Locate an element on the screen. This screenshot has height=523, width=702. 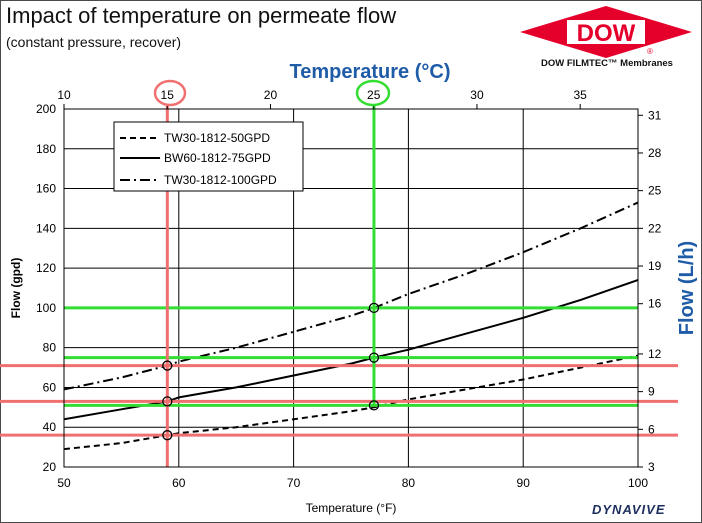
y2-tick-label: 31 is located at coordinates (655, 115).